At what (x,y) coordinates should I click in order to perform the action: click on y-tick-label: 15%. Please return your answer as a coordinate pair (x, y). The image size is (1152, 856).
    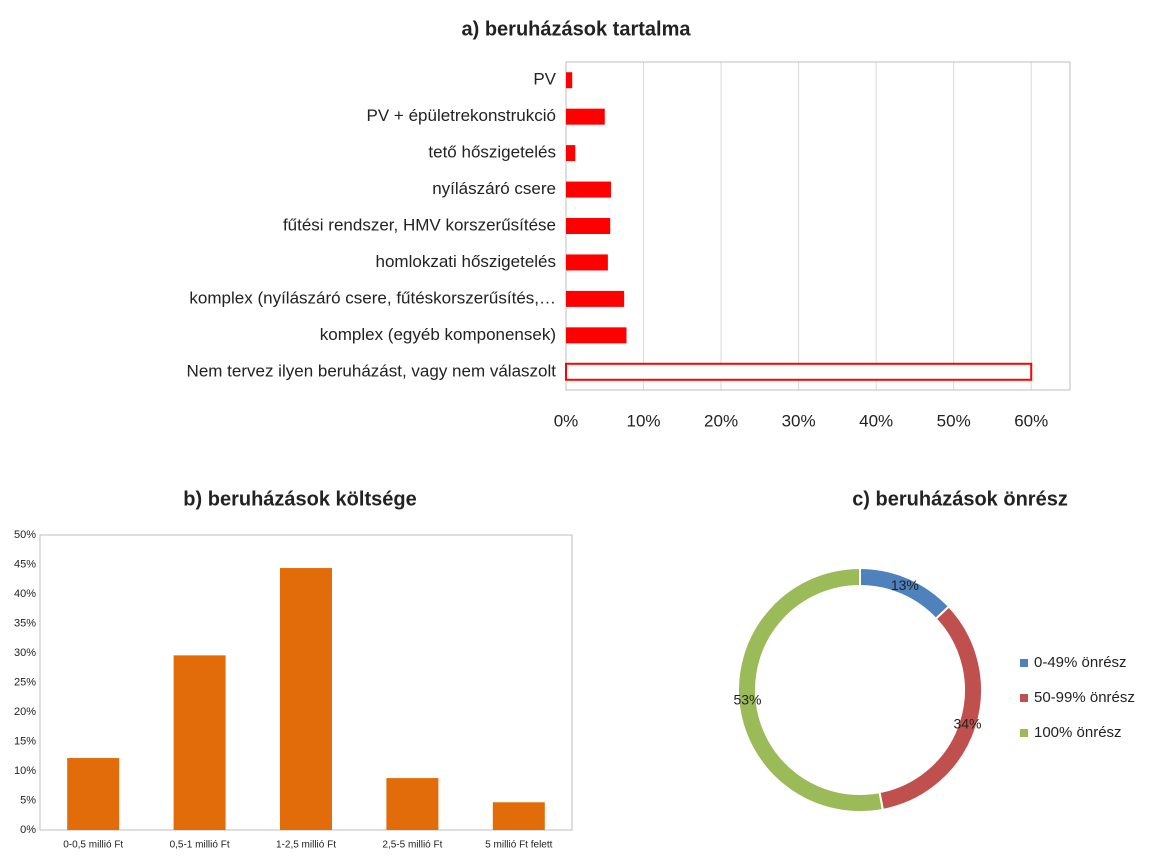
    Looking at the image, I should click on (25, 741).